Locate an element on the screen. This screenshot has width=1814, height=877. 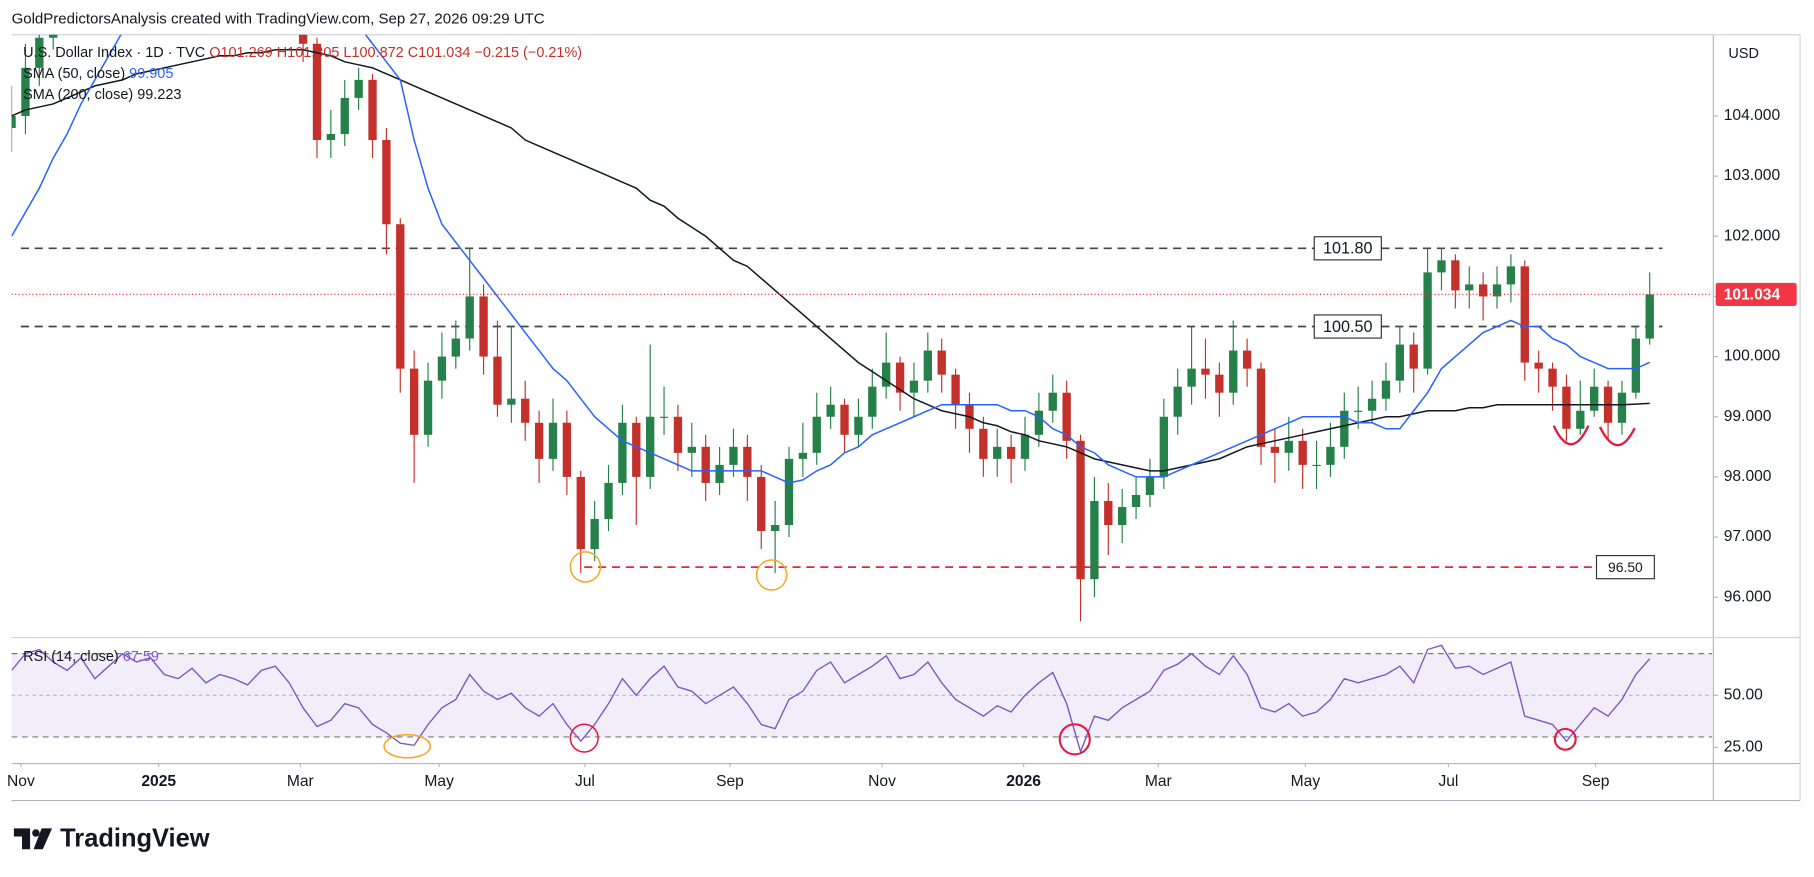
rsi-name: RSI (14, close) is located at coordinates (71, 657).